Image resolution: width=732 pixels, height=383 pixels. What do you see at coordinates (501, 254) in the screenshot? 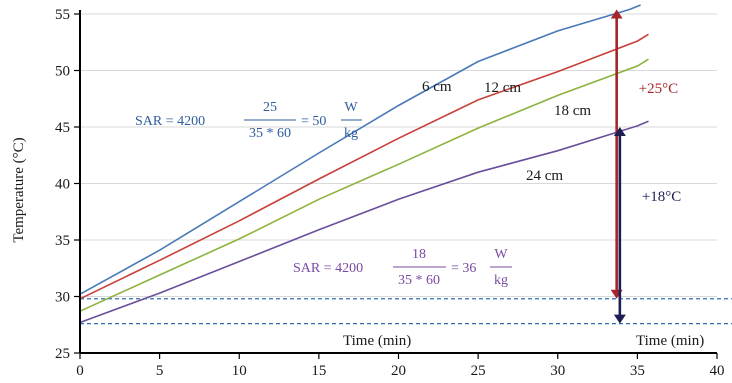
I see `sar-purple-unit-num: W` at bounding box center [501, 254].